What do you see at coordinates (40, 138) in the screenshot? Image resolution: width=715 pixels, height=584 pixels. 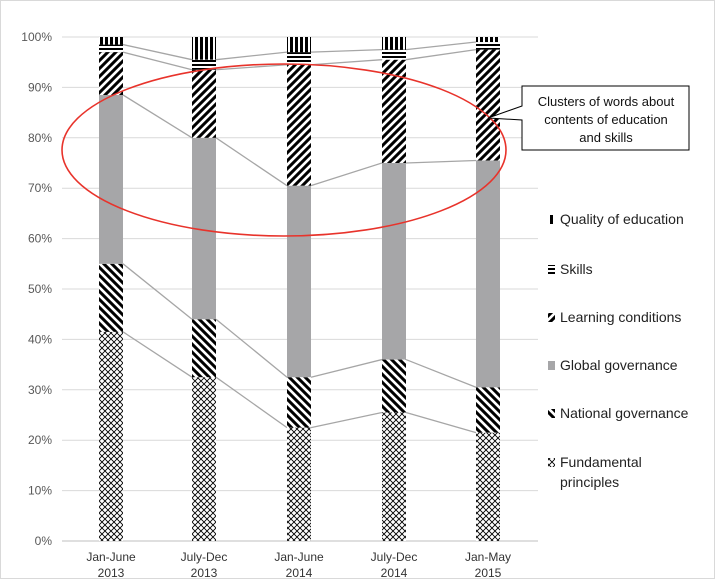 I see `y-tick-label: 80%` at bounding box center [40, 138].